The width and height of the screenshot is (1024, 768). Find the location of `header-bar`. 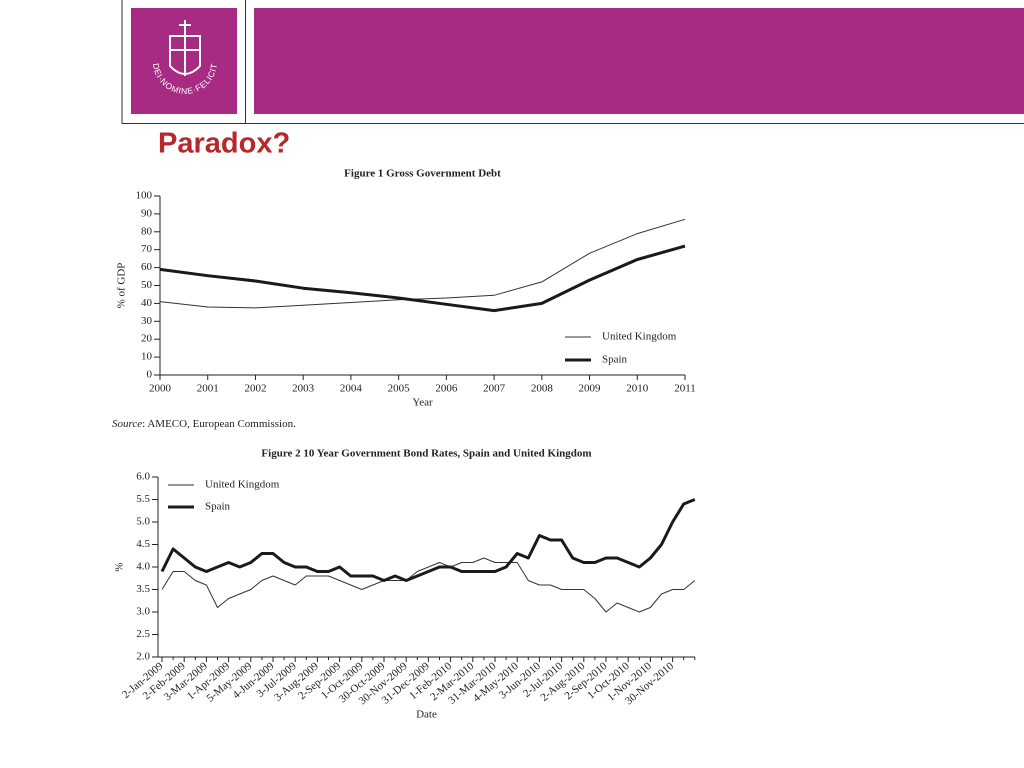

header-bar is located at coordinates (639, 61).